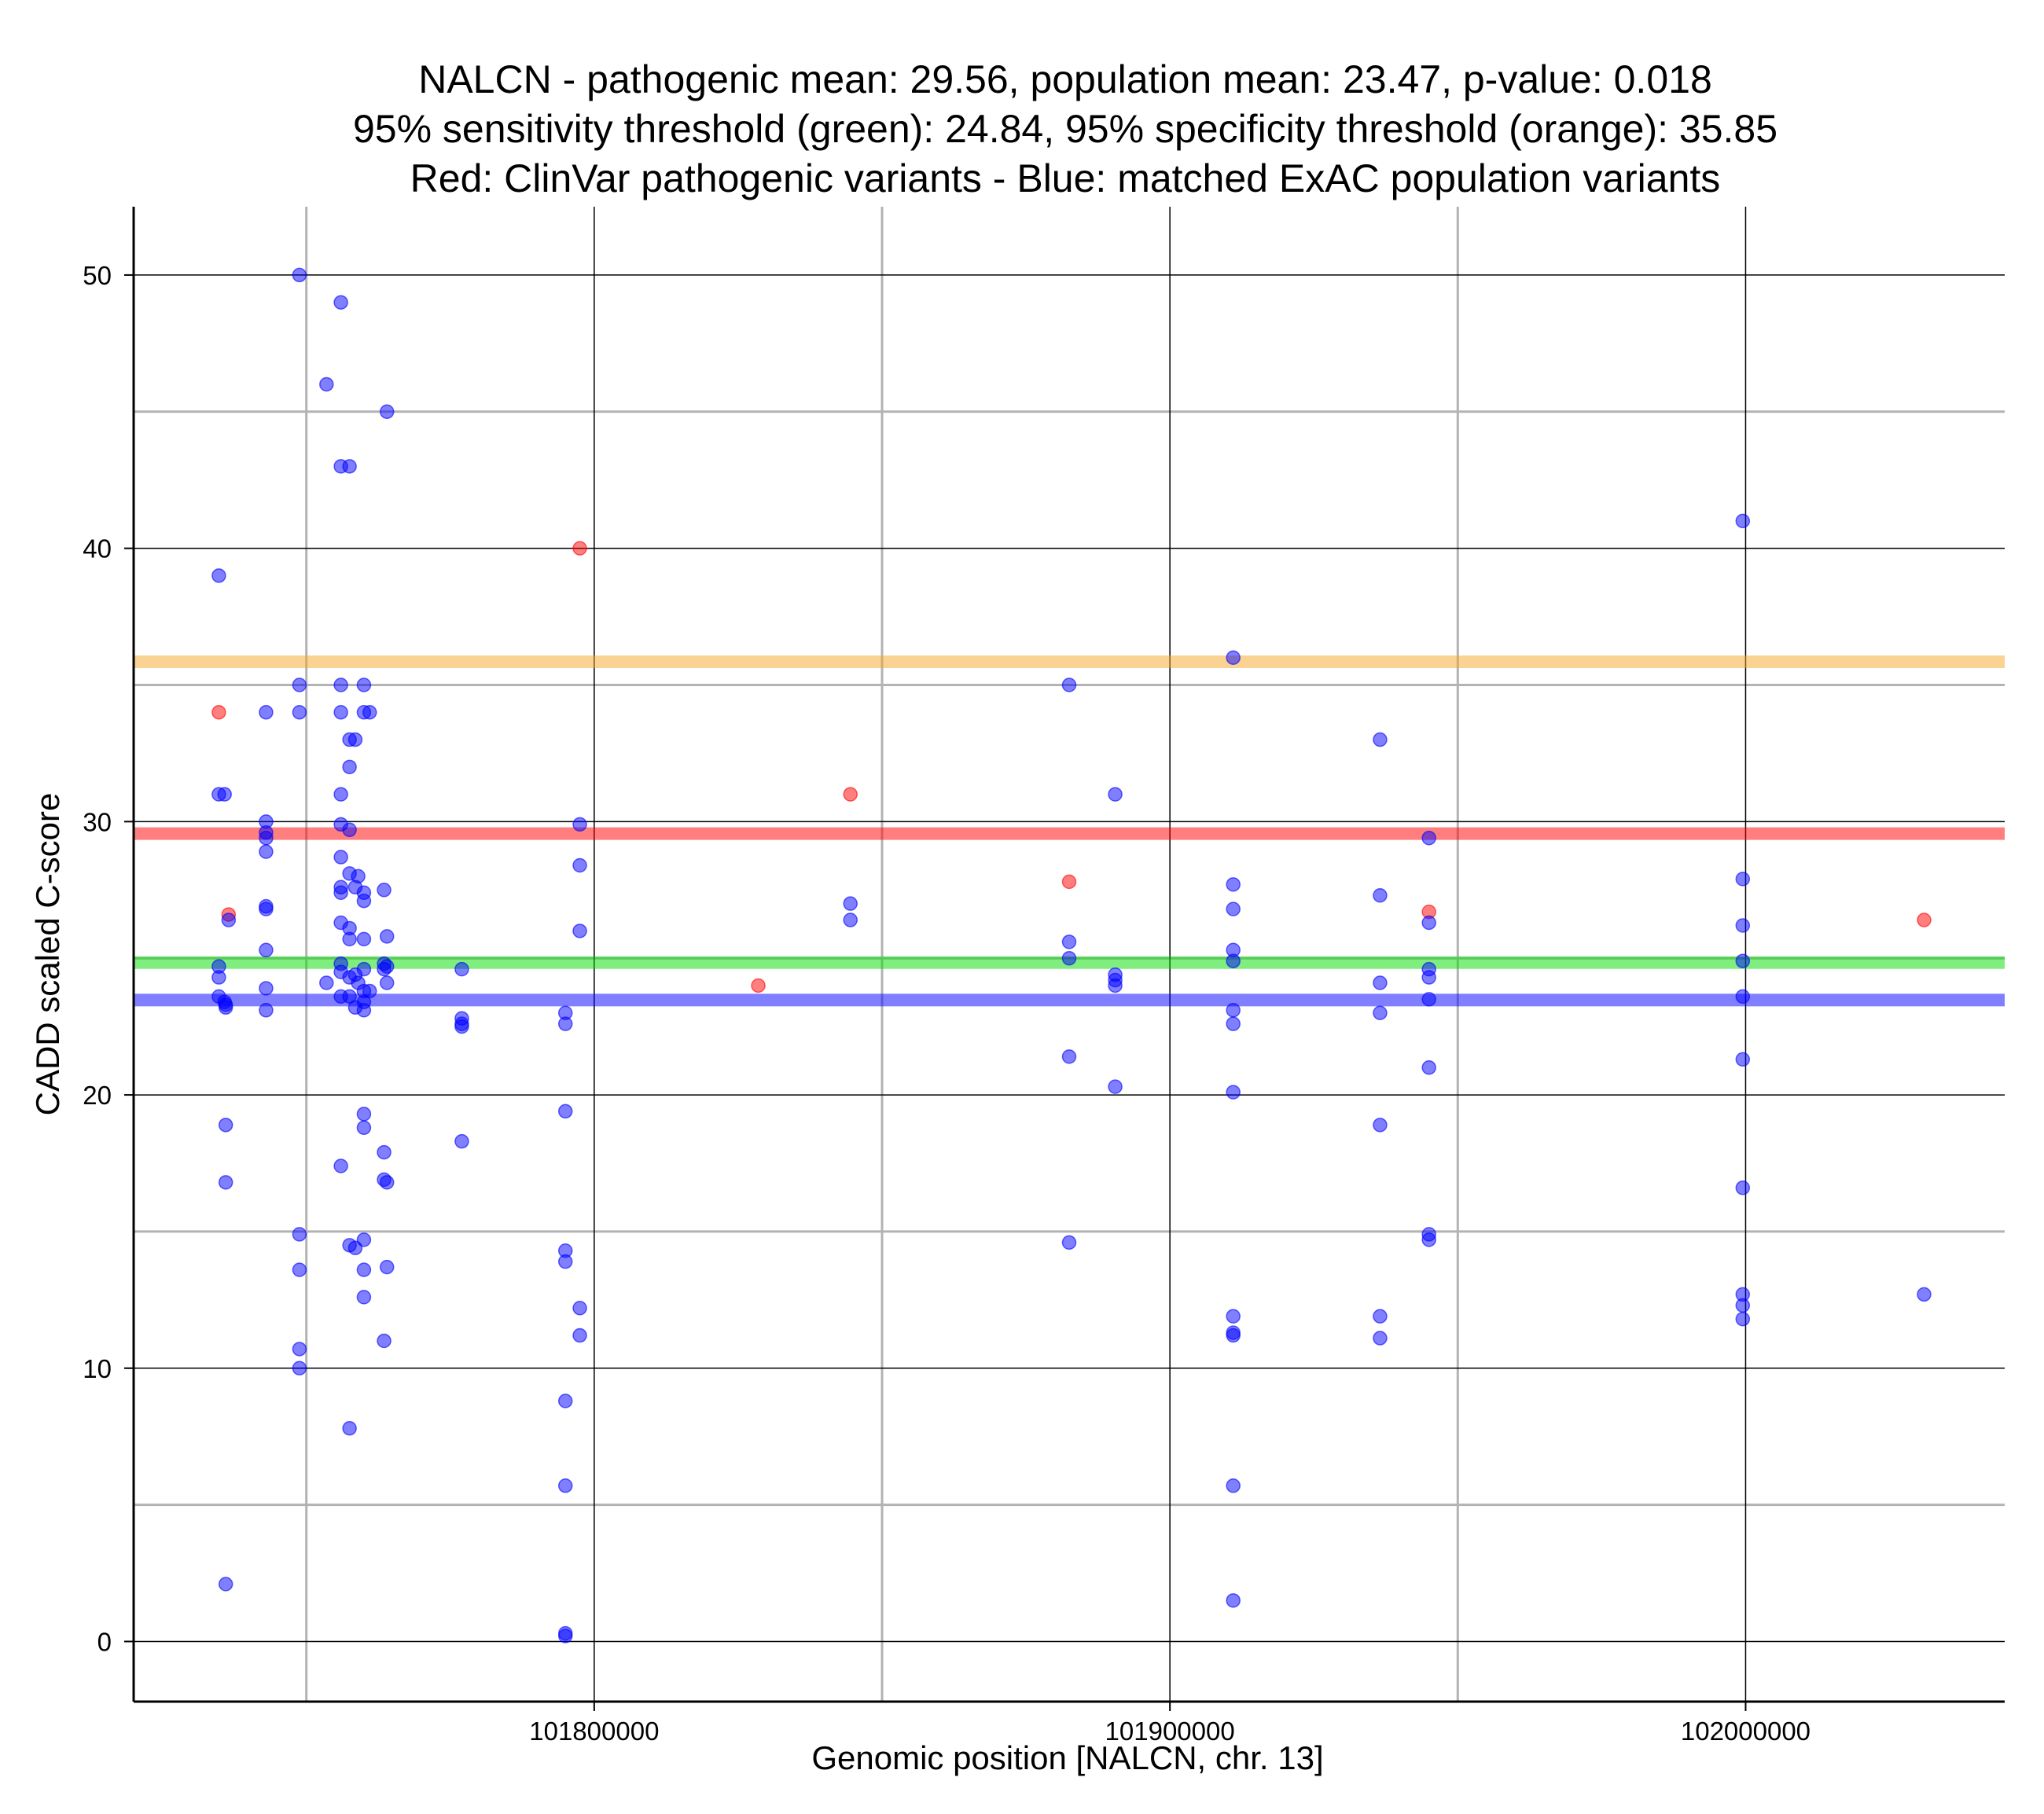  What do you see at coordinates (97, 549) in the screenshot?
I see `y-tick-label: 40` at bounding box center [97, 549].